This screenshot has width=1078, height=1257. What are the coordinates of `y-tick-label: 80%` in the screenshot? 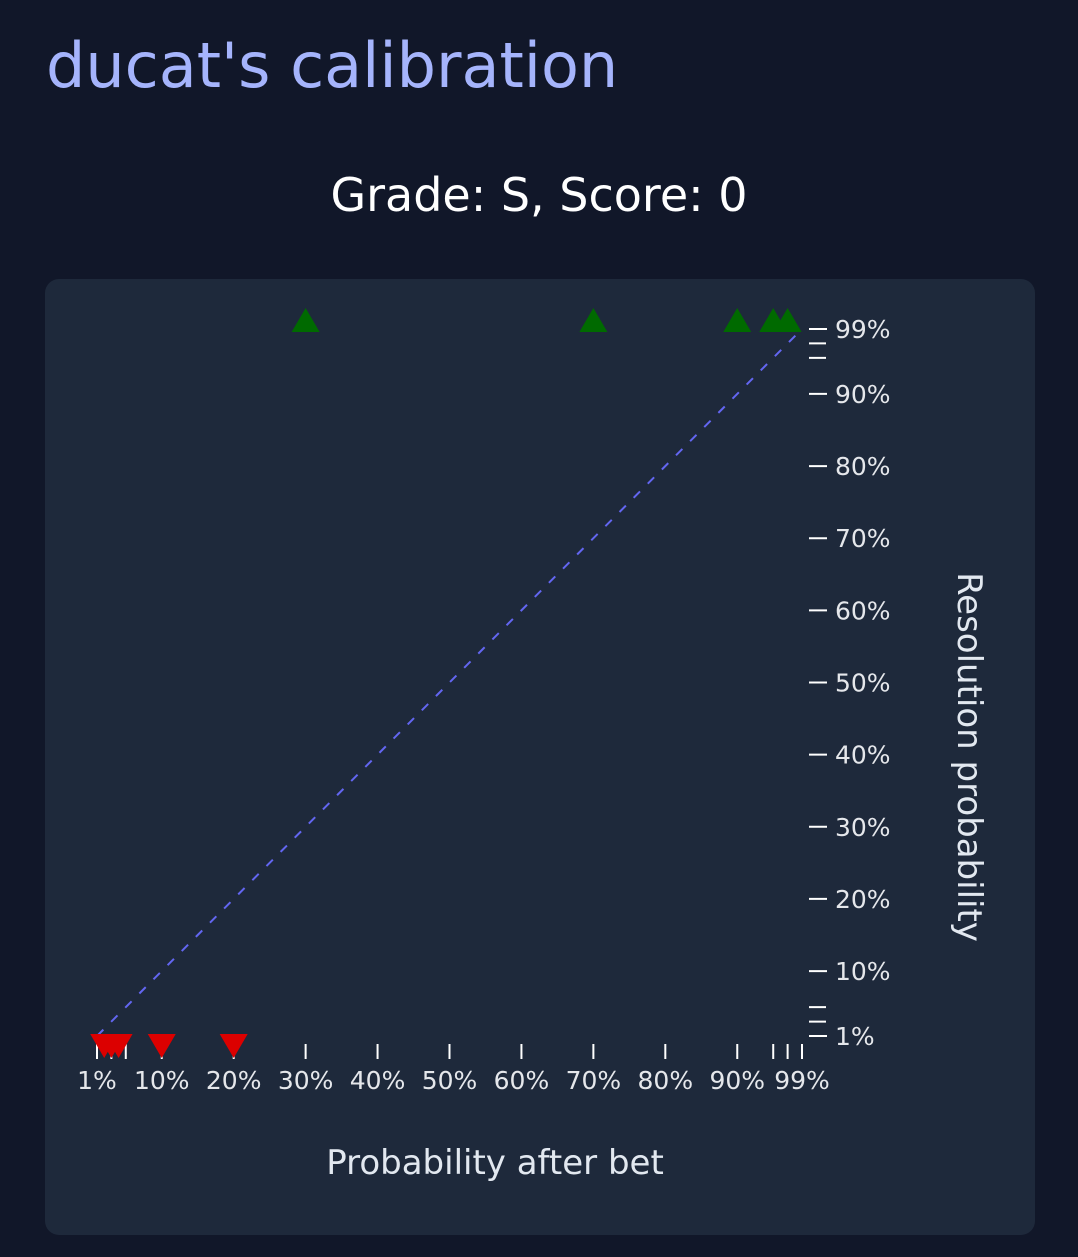 It's located at (863, 466).